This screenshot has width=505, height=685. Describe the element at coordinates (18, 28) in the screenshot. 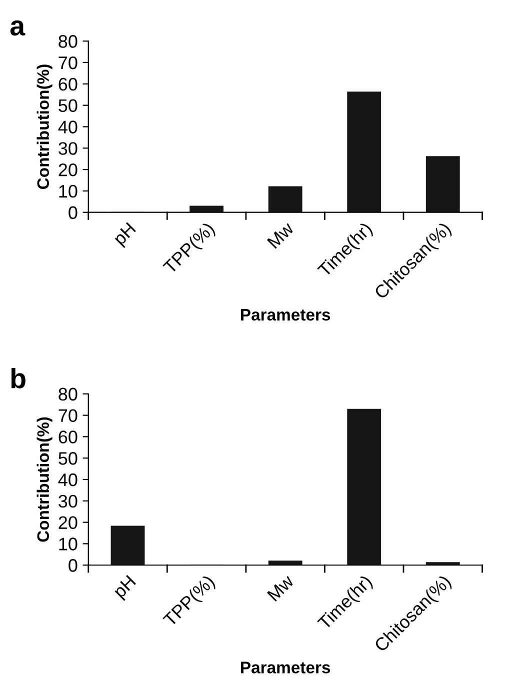

I see `chart-title: a` at that location.